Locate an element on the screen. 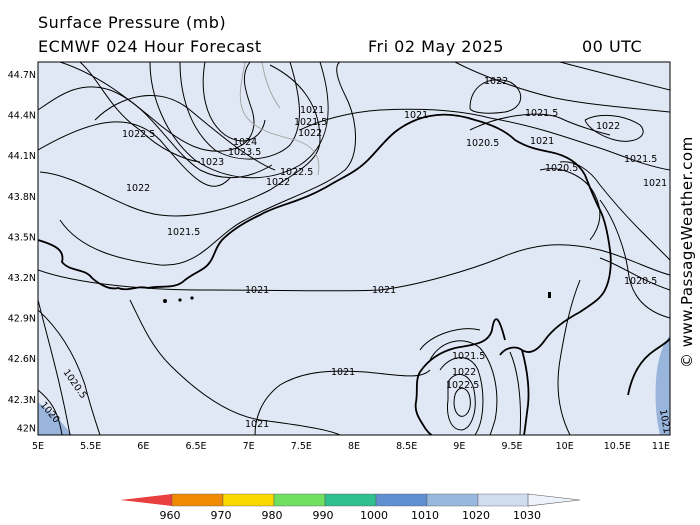 The width and height of the screenshot is (700, 525). legend-tick-label: 1010 is located at coordinates (425, 515).